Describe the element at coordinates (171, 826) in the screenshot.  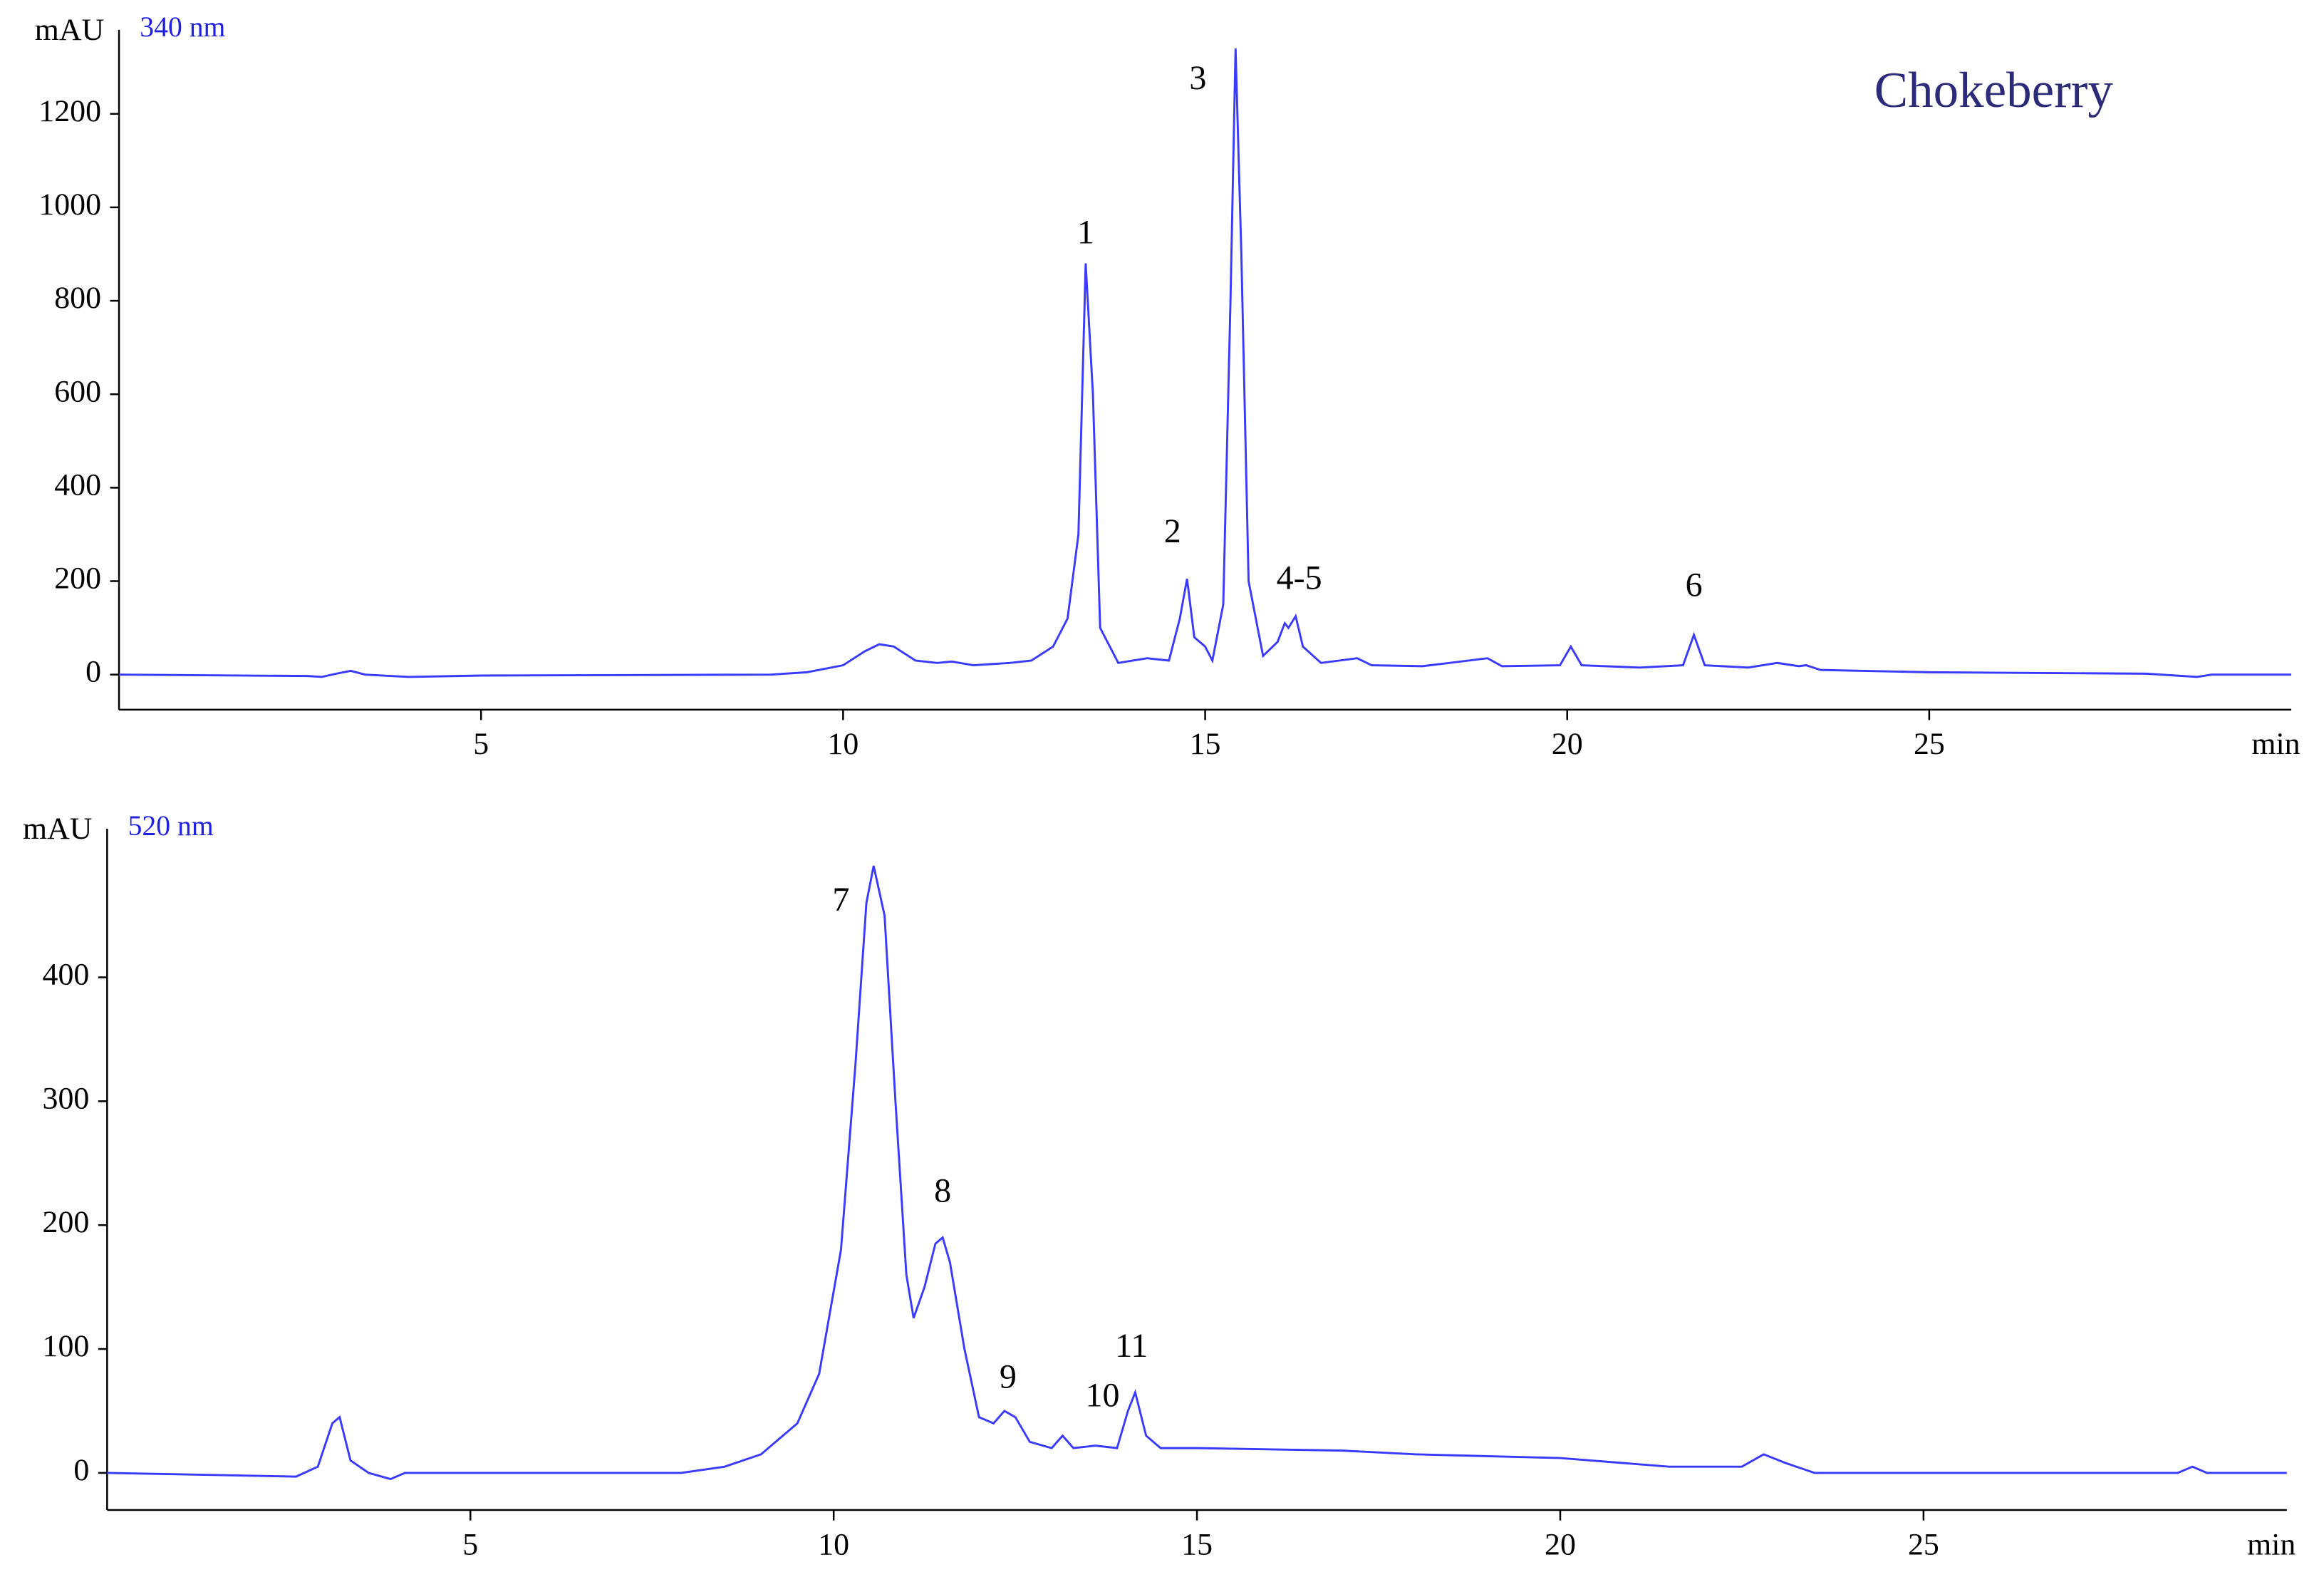
I see `wavelength-label: 520 nm` at that location.